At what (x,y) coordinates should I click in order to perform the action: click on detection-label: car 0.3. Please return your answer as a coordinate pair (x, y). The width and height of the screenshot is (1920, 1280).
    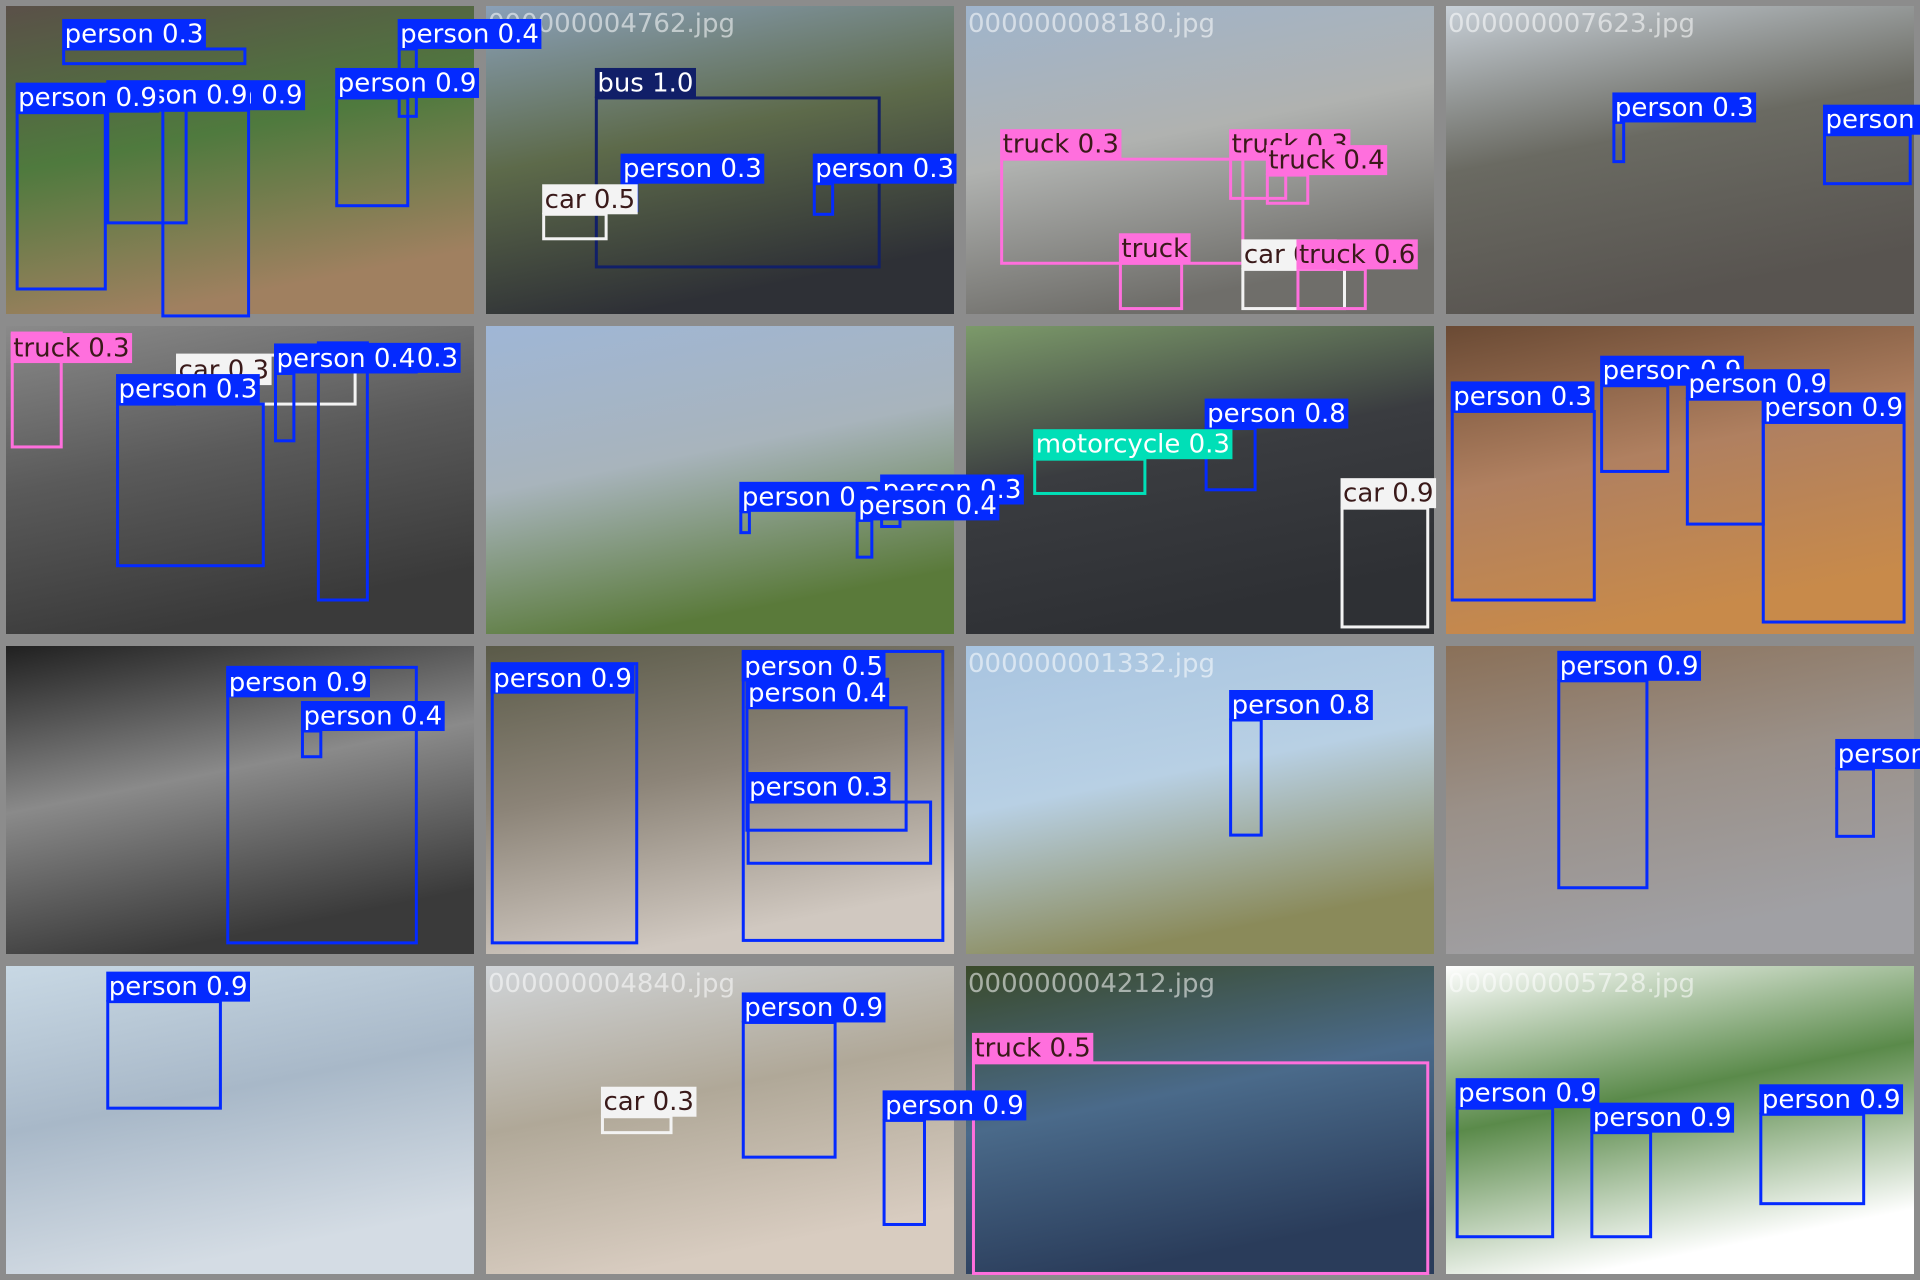
    Looking at the image, I should click on (648, 1102).